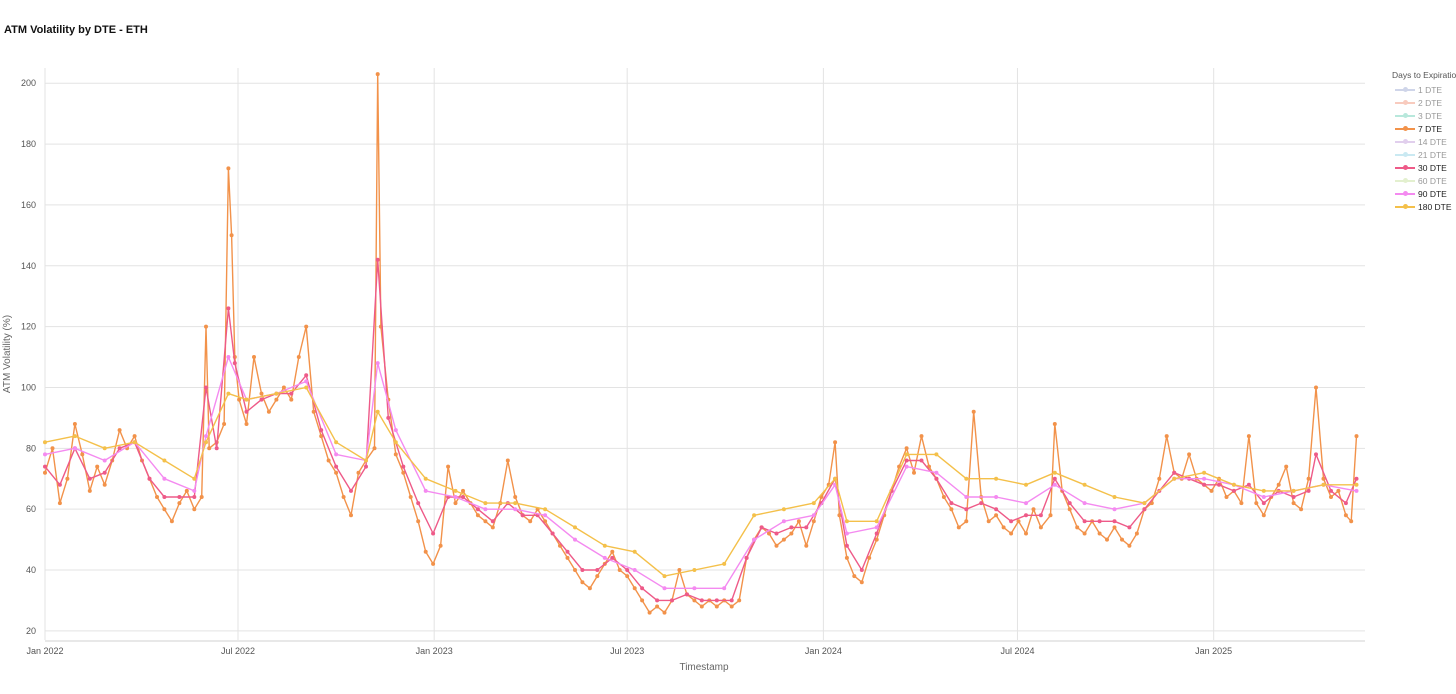 The width and height of the screenshot is (1456, 694). What do you see at coordinates (704, 667) in the screenshot?
I see `x-axis-label: Timestamp` at bounding box center [704, 667].